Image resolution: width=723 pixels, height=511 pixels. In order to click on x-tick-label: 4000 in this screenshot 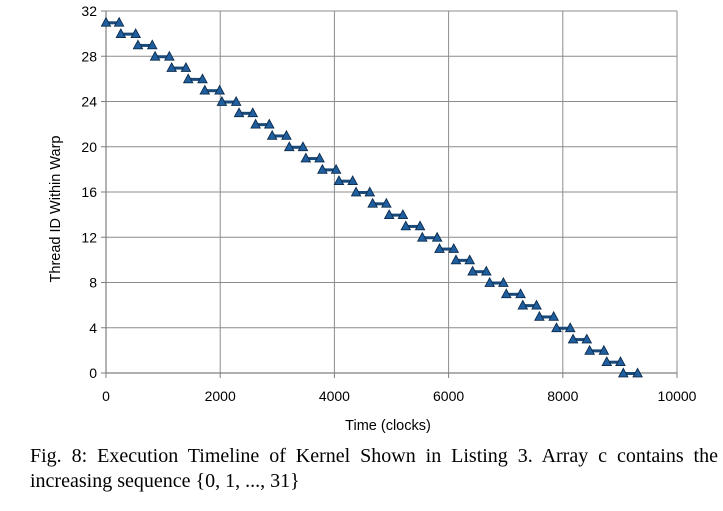, I will do `click(334, 396)`.